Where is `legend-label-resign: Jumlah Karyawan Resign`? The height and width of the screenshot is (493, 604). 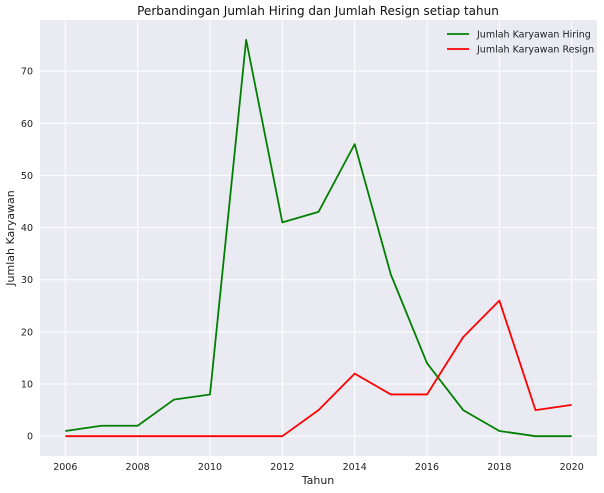 legend-label-resign: Jumlah Karyawan Resign is located at coordinates (535, 50).